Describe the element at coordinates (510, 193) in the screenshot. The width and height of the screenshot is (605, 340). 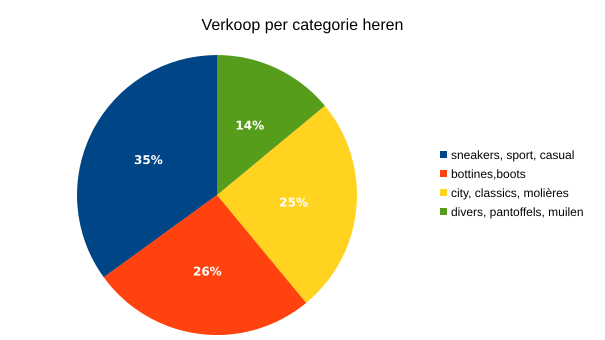
I see `legend-label: city, classics, molières` at that location.